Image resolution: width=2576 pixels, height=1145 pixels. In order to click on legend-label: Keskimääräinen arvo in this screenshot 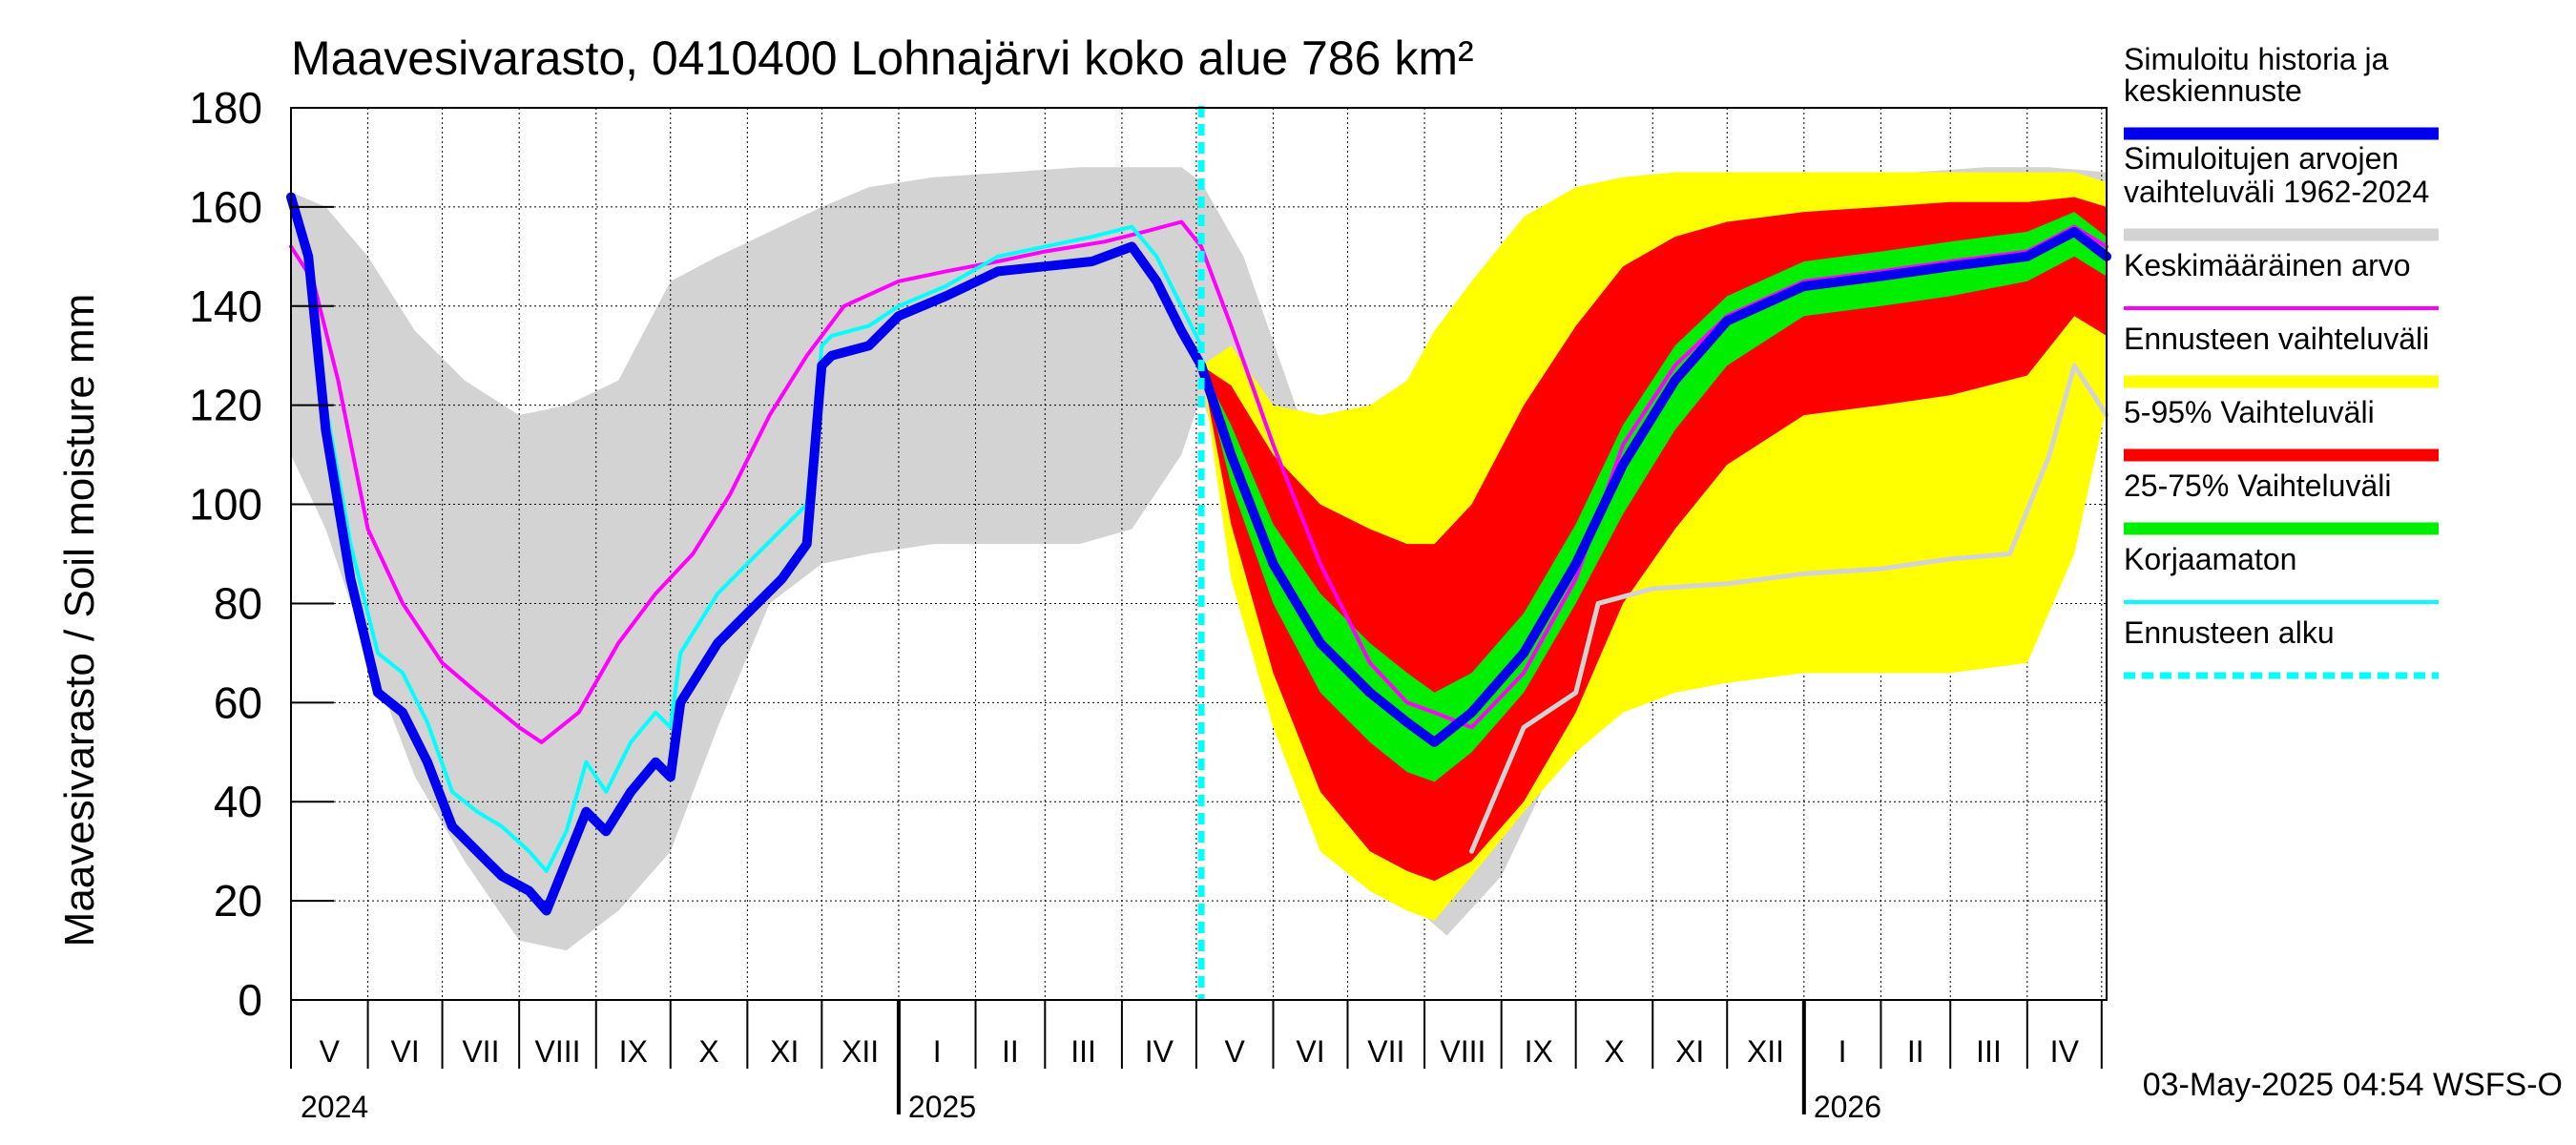, I will do `click(2267, 265)`.